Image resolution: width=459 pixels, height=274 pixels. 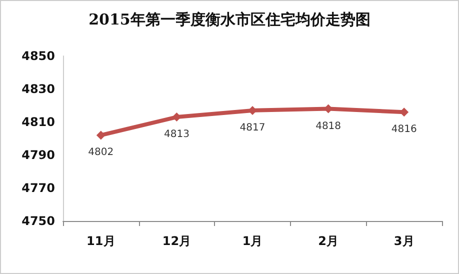 I want to click on data-label: 4816, so click(x=404, y=130).